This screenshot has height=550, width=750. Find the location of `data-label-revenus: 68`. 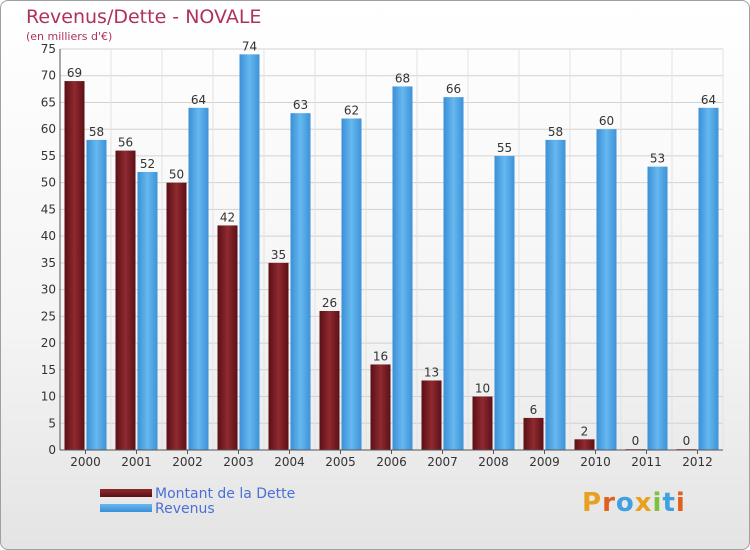

data-label-revenus: 68 is located at coordinates (402, 78).